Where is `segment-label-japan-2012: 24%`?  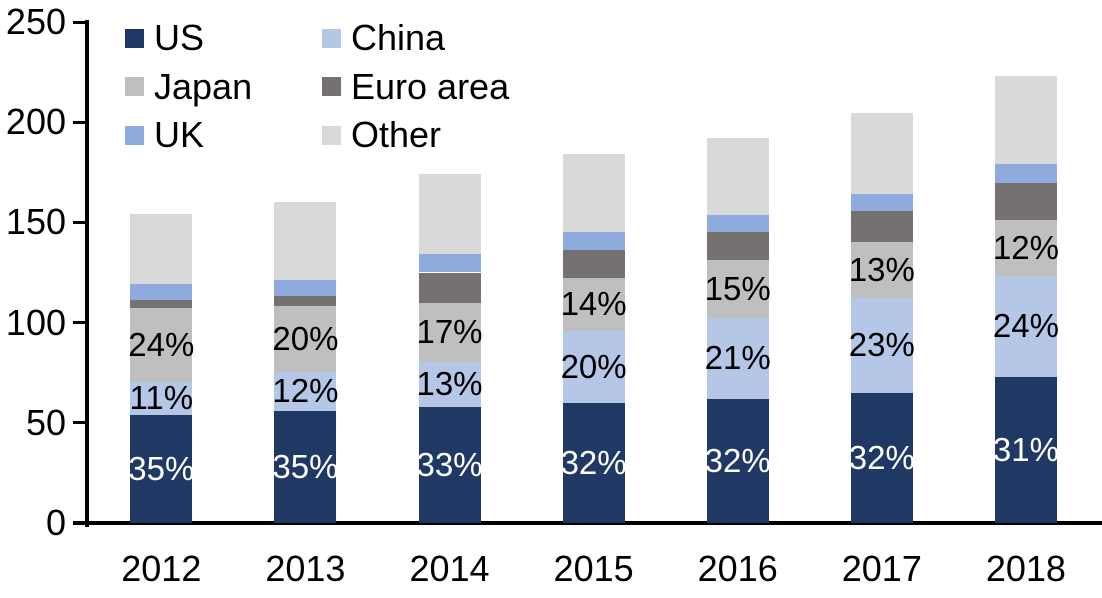 segment-label-japan-2012: 24% is located at coordinates (161, 344).